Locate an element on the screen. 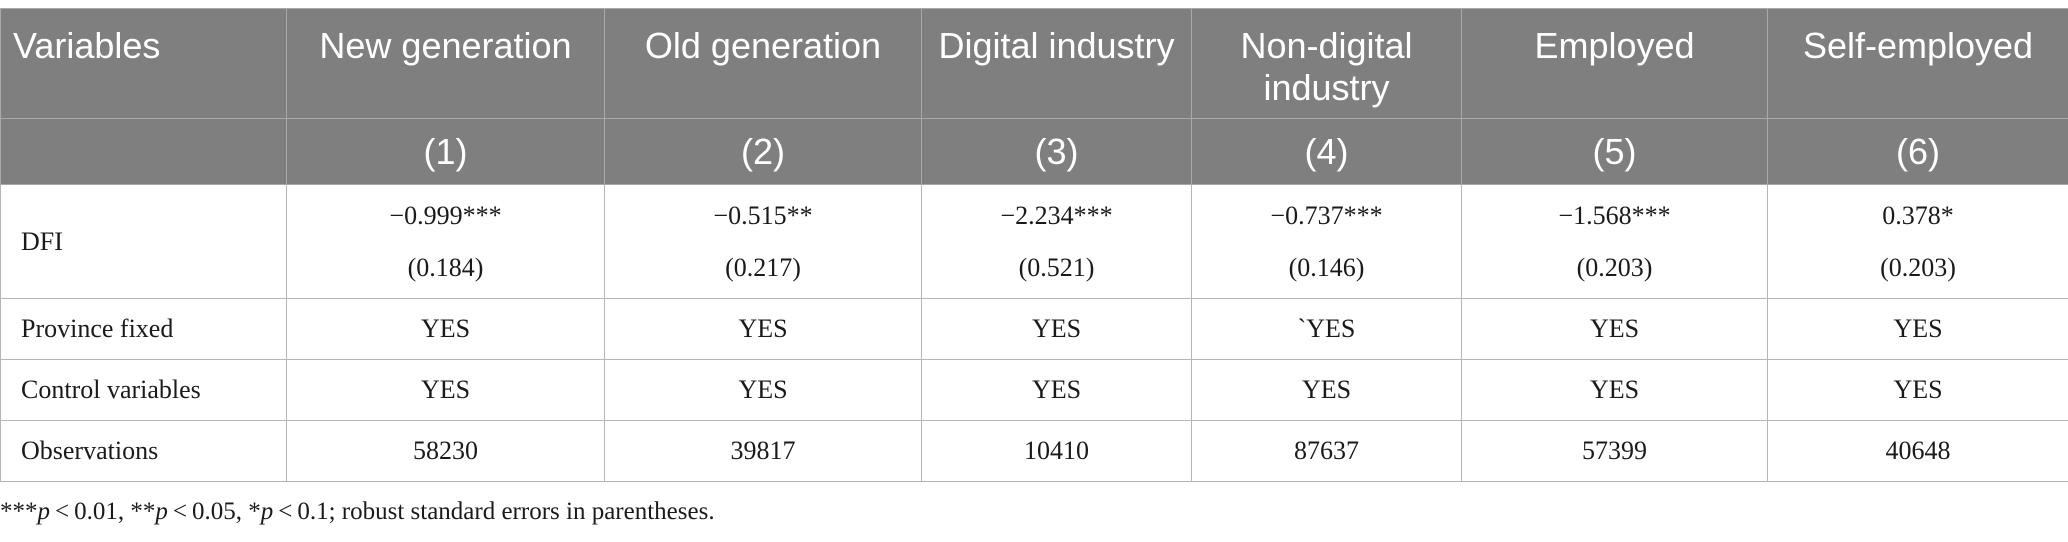 The width and height of the screenshot is (2068, 542). table-cell: 40648 is located at coordinates (1917, 451).